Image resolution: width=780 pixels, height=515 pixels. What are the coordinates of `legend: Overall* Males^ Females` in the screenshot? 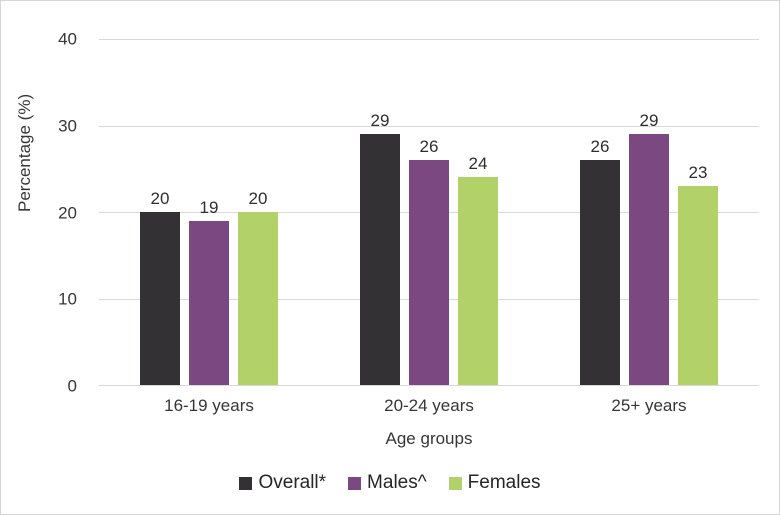 It's located at (390, 483).